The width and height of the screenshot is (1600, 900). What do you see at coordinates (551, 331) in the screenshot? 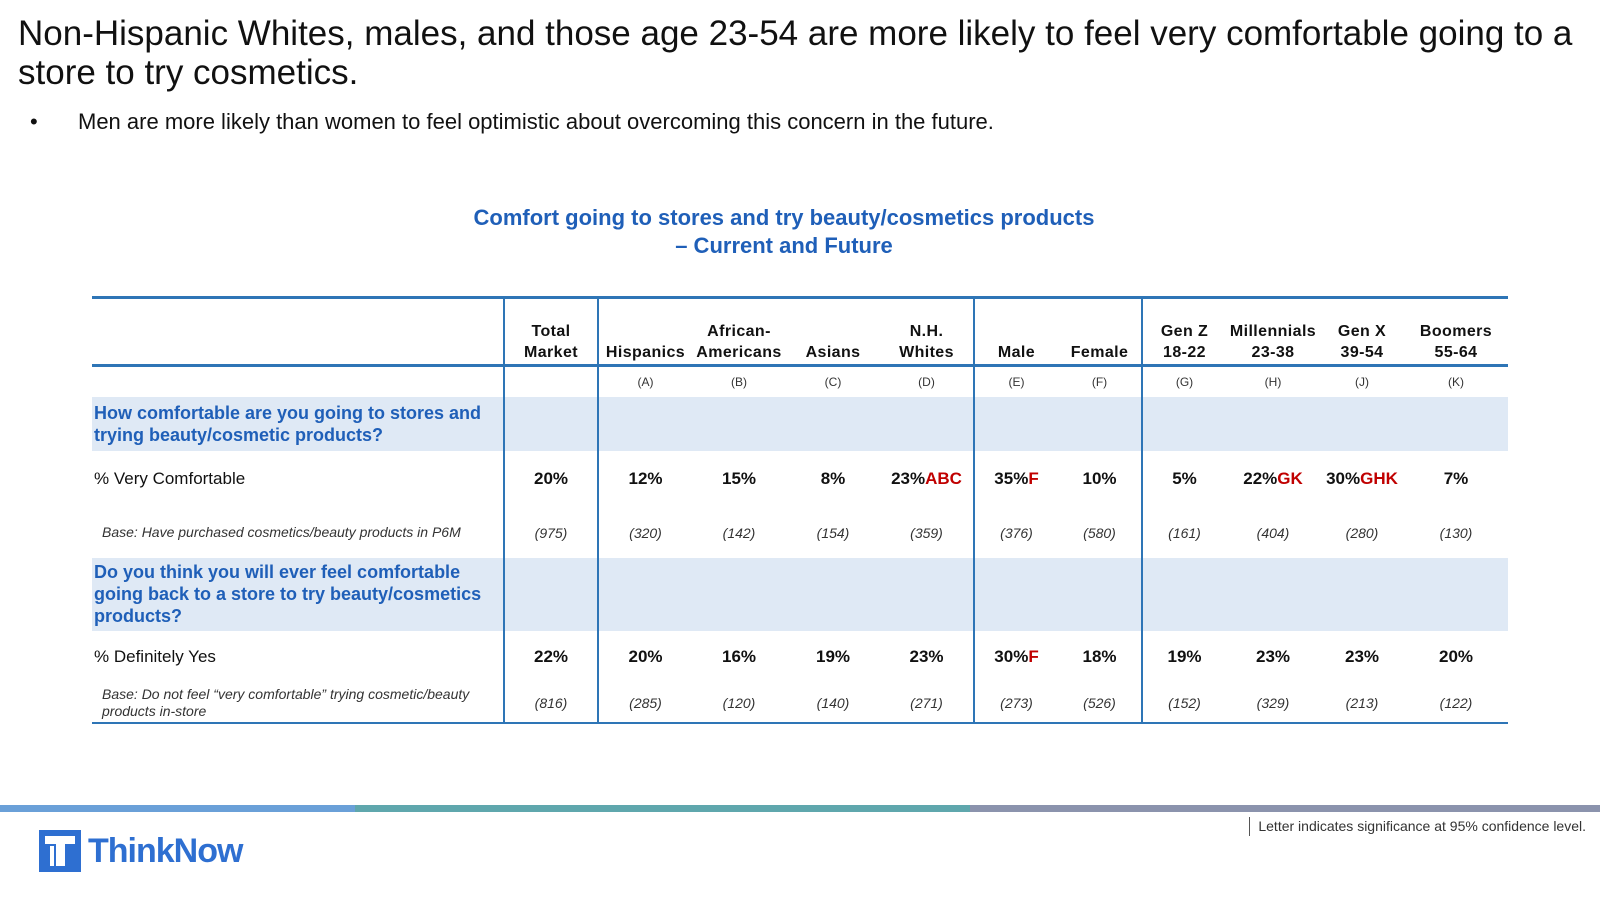
I see `col-header-total: Total Market` at bounding box center [551, 331].